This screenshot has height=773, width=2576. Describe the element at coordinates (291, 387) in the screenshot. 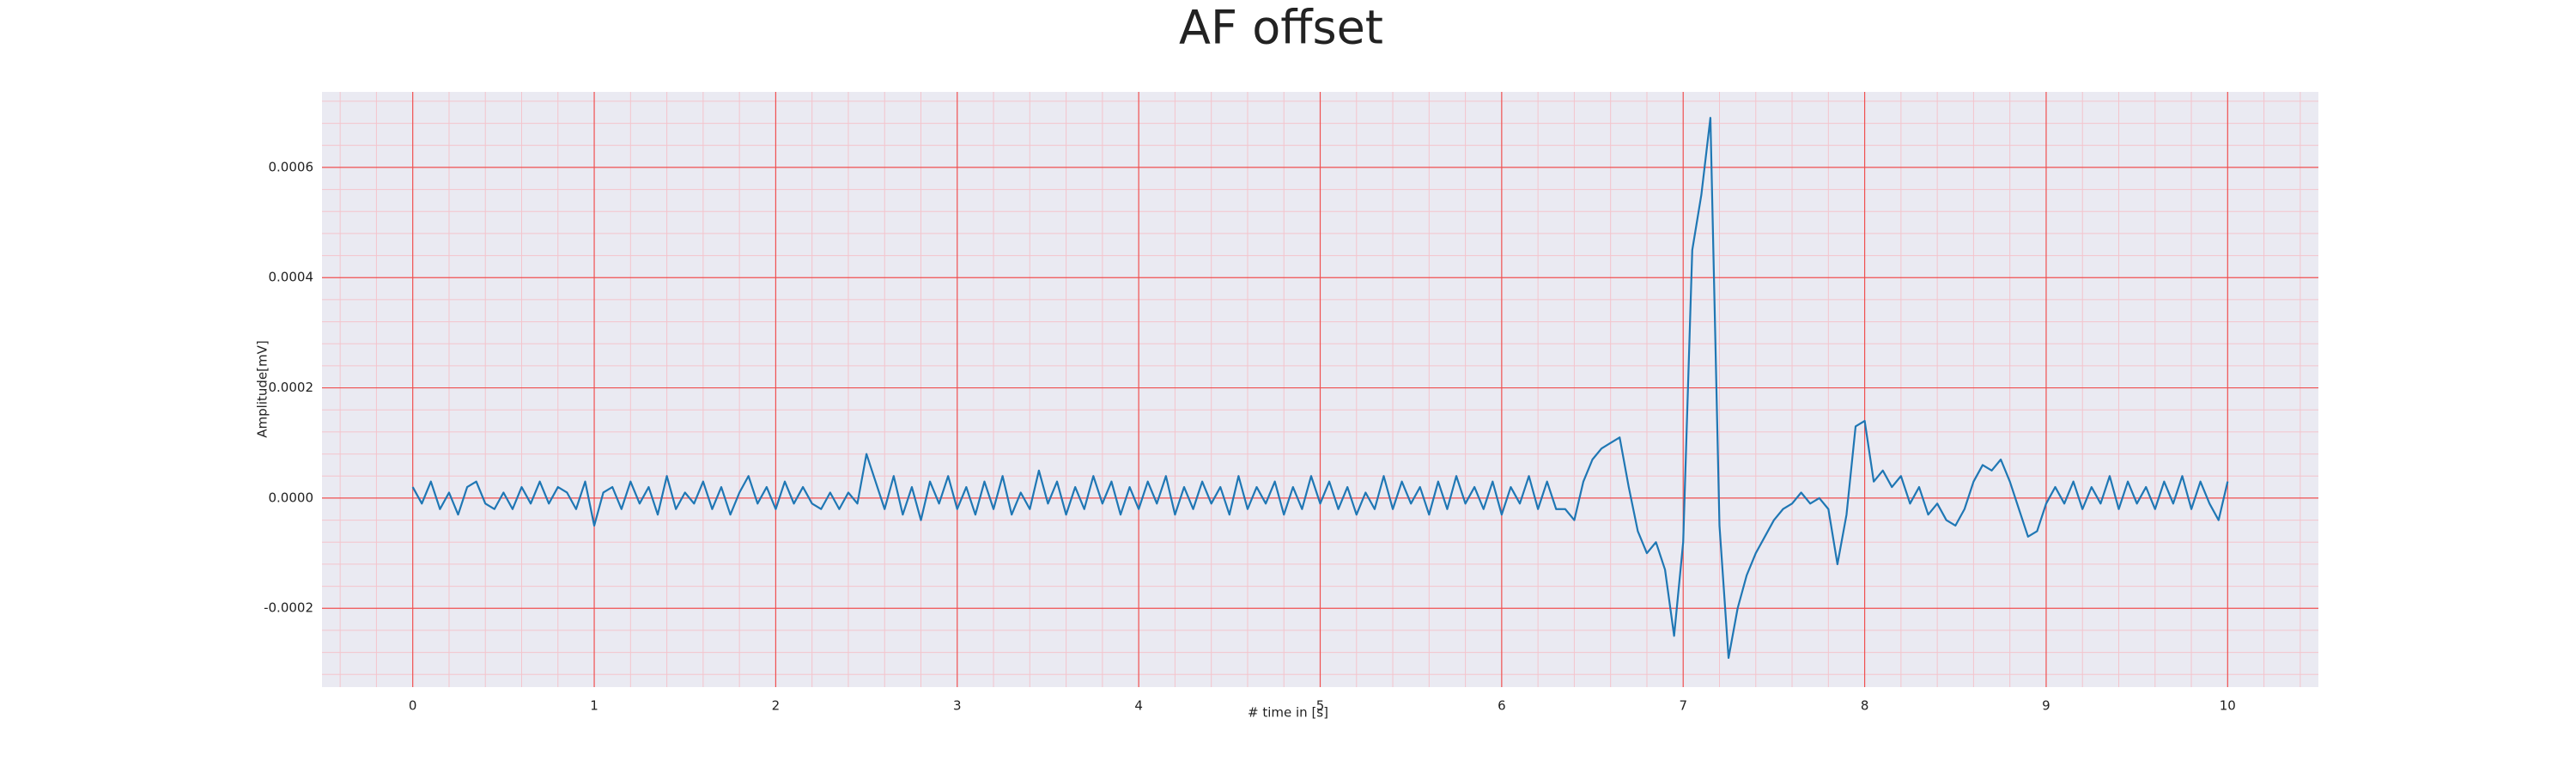

I see `y-tick-label: 0.0002` at that location.